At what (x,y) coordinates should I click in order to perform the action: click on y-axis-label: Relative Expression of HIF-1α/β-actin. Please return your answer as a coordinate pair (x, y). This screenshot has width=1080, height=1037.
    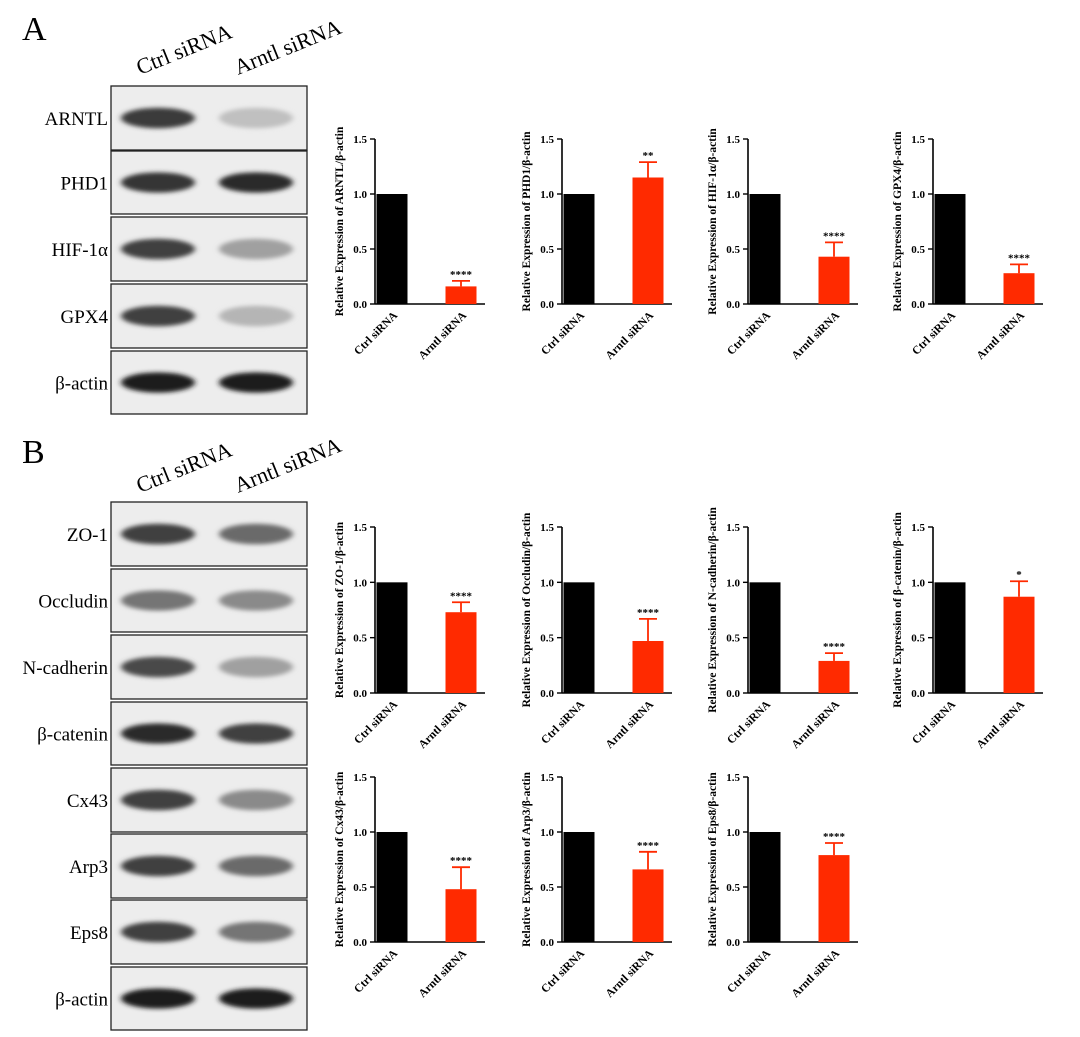
    Looking at the image, I should click on (713, 221).